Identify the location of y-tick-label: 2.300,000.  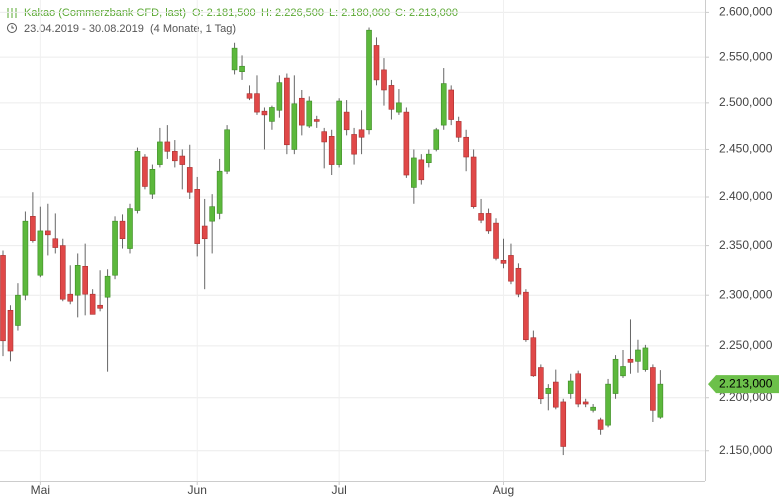
(746, 294).